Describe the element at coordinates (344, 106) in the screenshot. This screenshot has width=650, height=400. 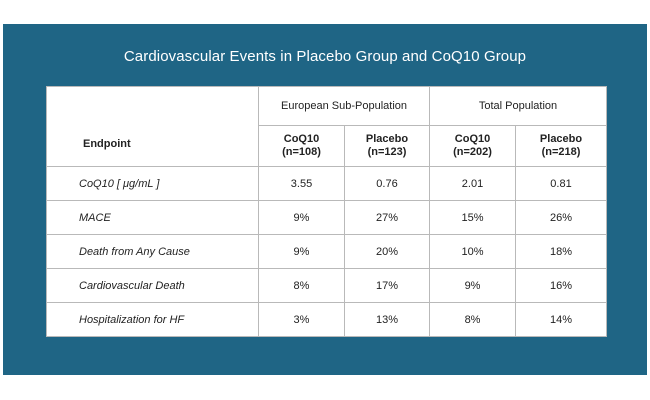
I see `group-header-european: European Sub-Population` at that location.